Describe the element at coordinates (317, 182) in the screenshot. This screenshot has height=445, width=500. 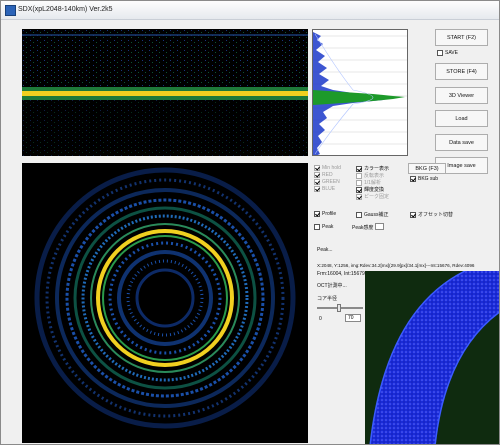
I see `green-box` at that location.